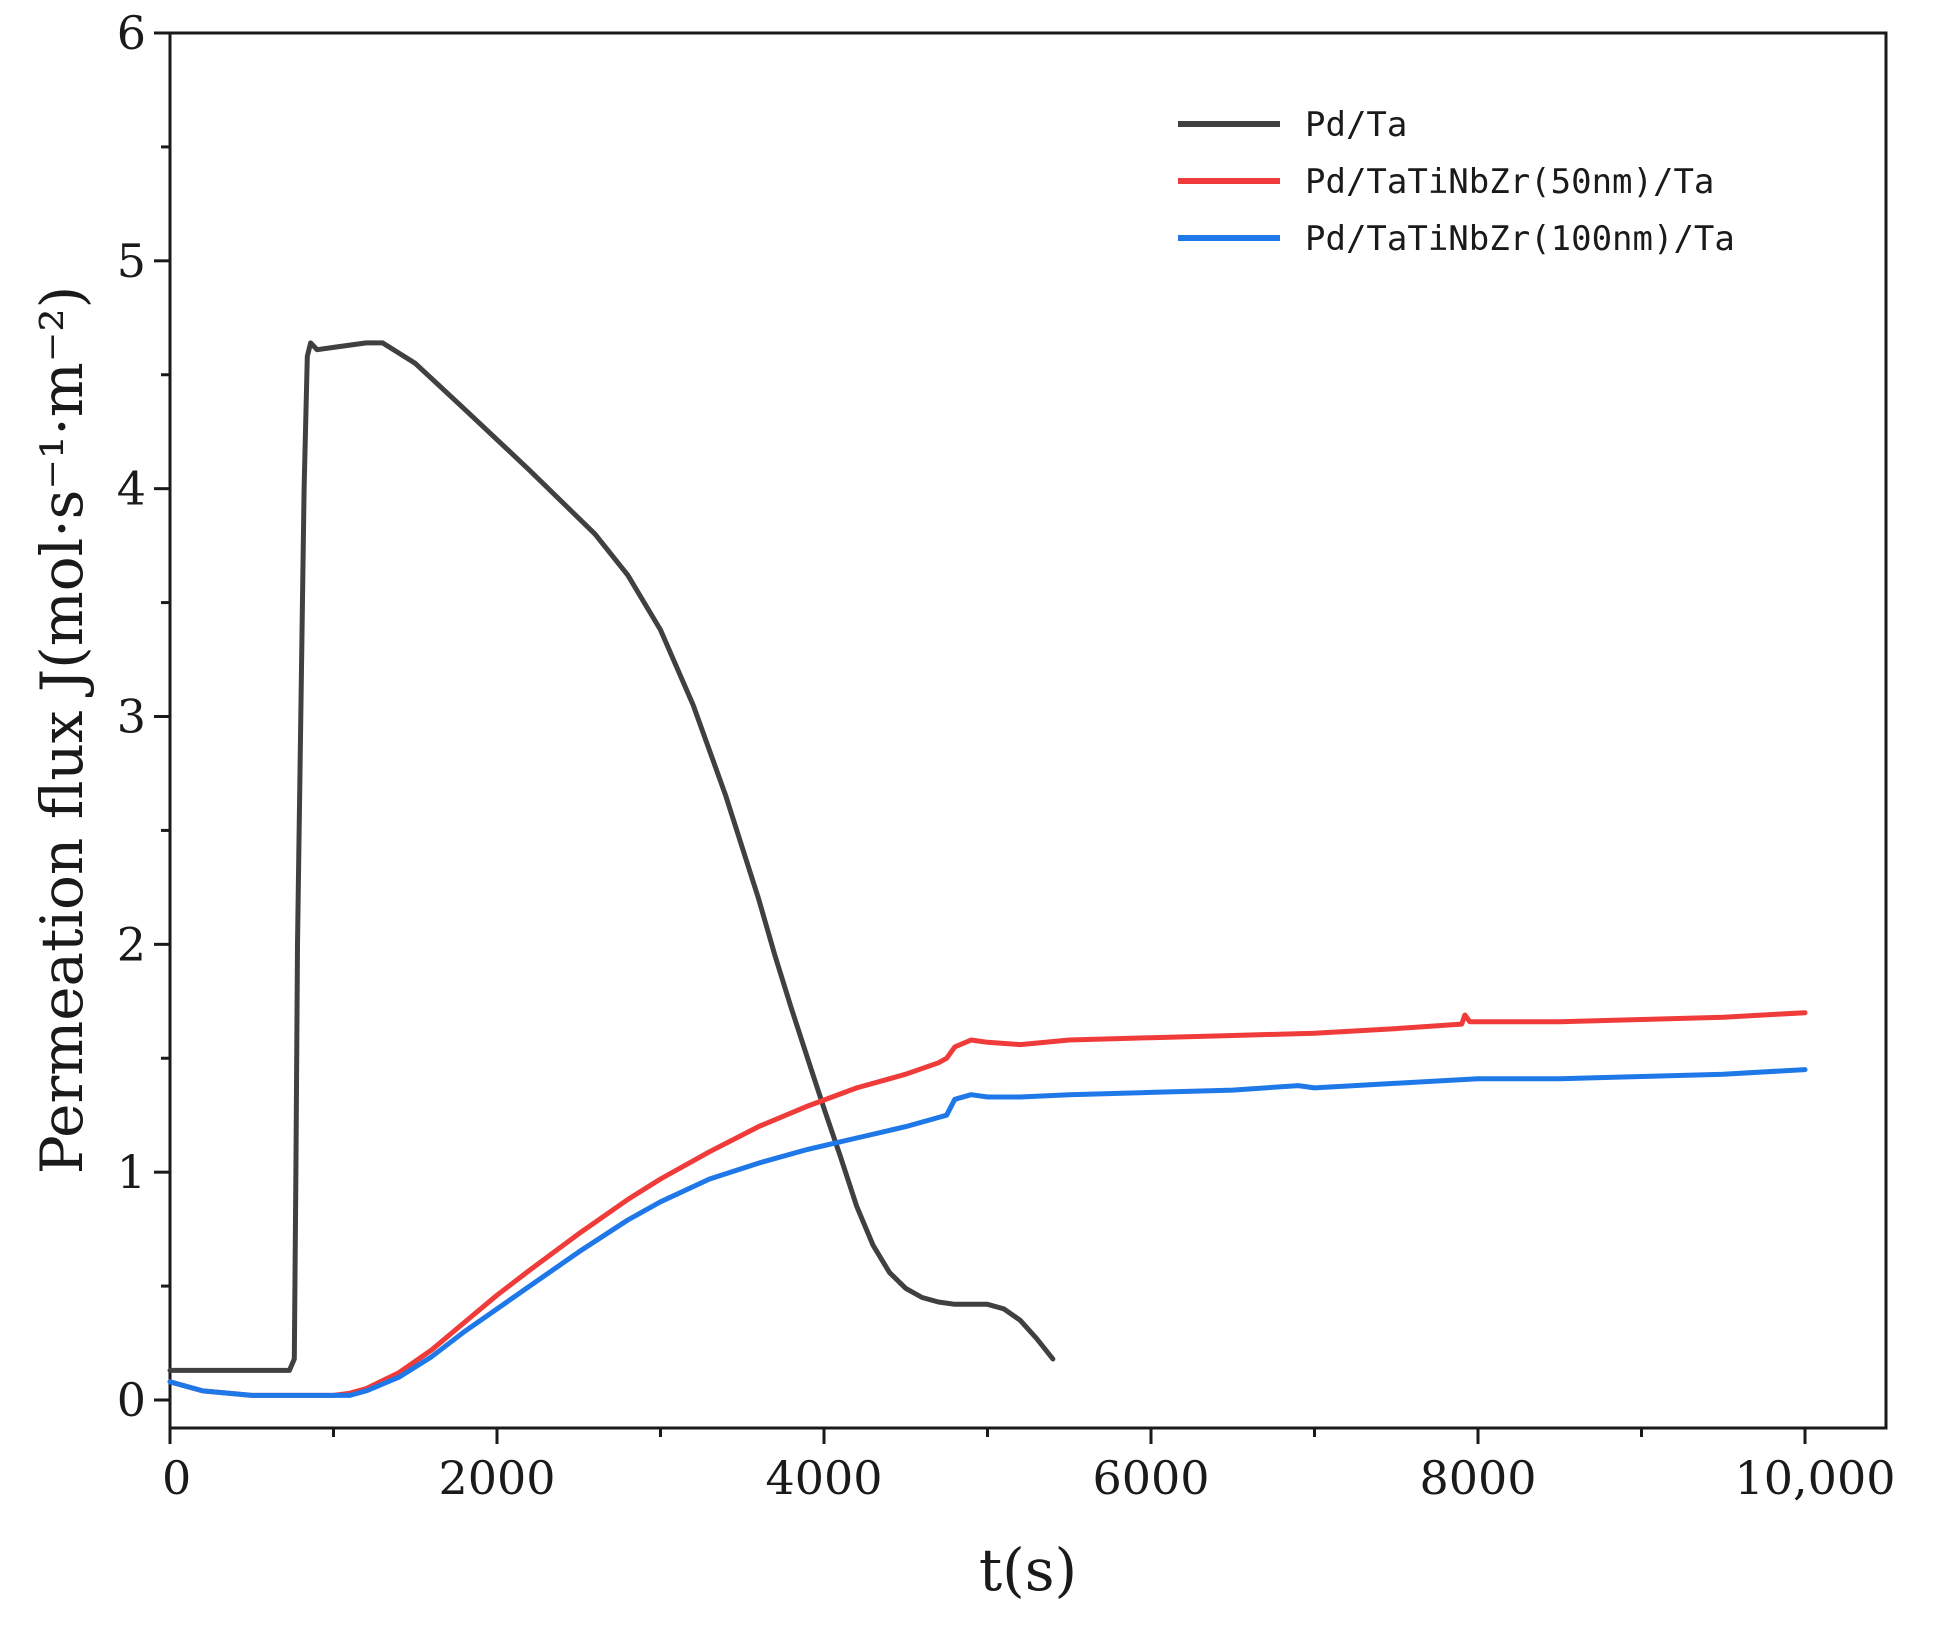  What do you see at coordinates (62, 730) in the screenshot?
I see `y-axis-title: Permeation flux J(mol·s⁻¹·m⁻²)` at bounding box center [62, 730].